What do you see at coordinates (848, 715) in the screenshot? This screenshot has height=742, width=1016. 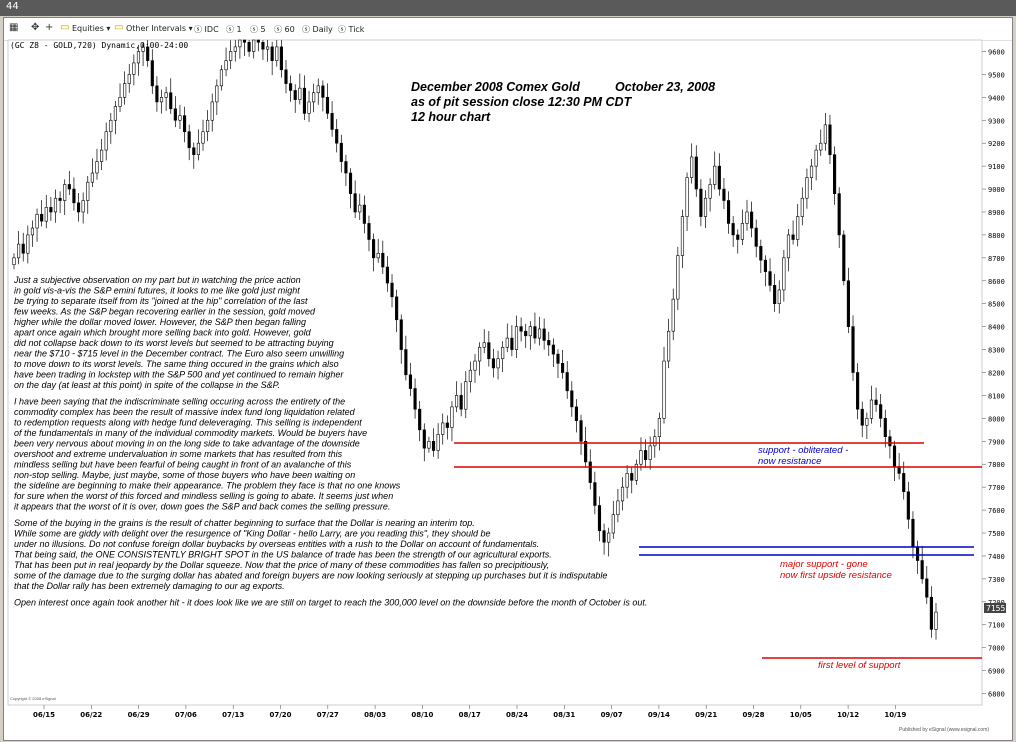 I see `x-tick-label: 10/12` at bounding box center [848, 715].